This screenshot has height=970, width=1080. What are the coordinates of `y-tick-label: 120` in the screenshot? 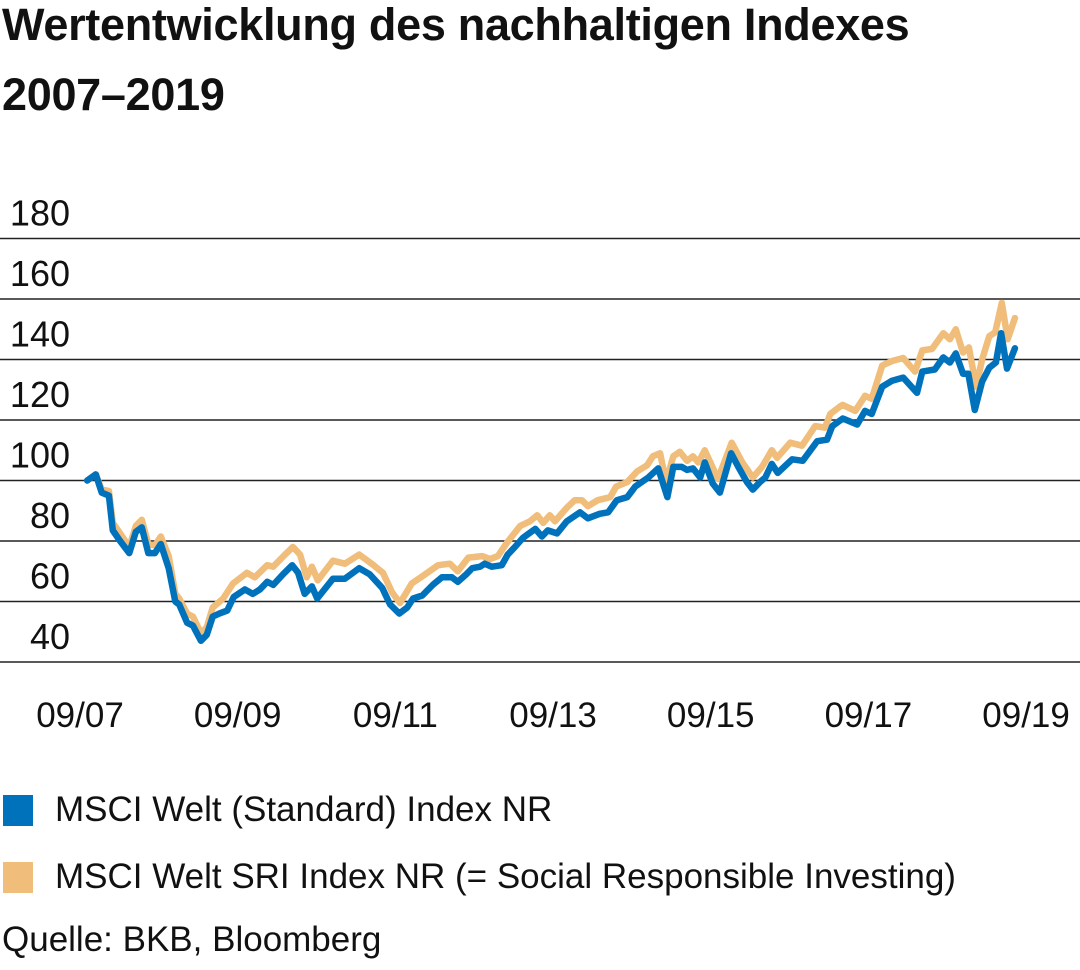 It's located at (40, 394).